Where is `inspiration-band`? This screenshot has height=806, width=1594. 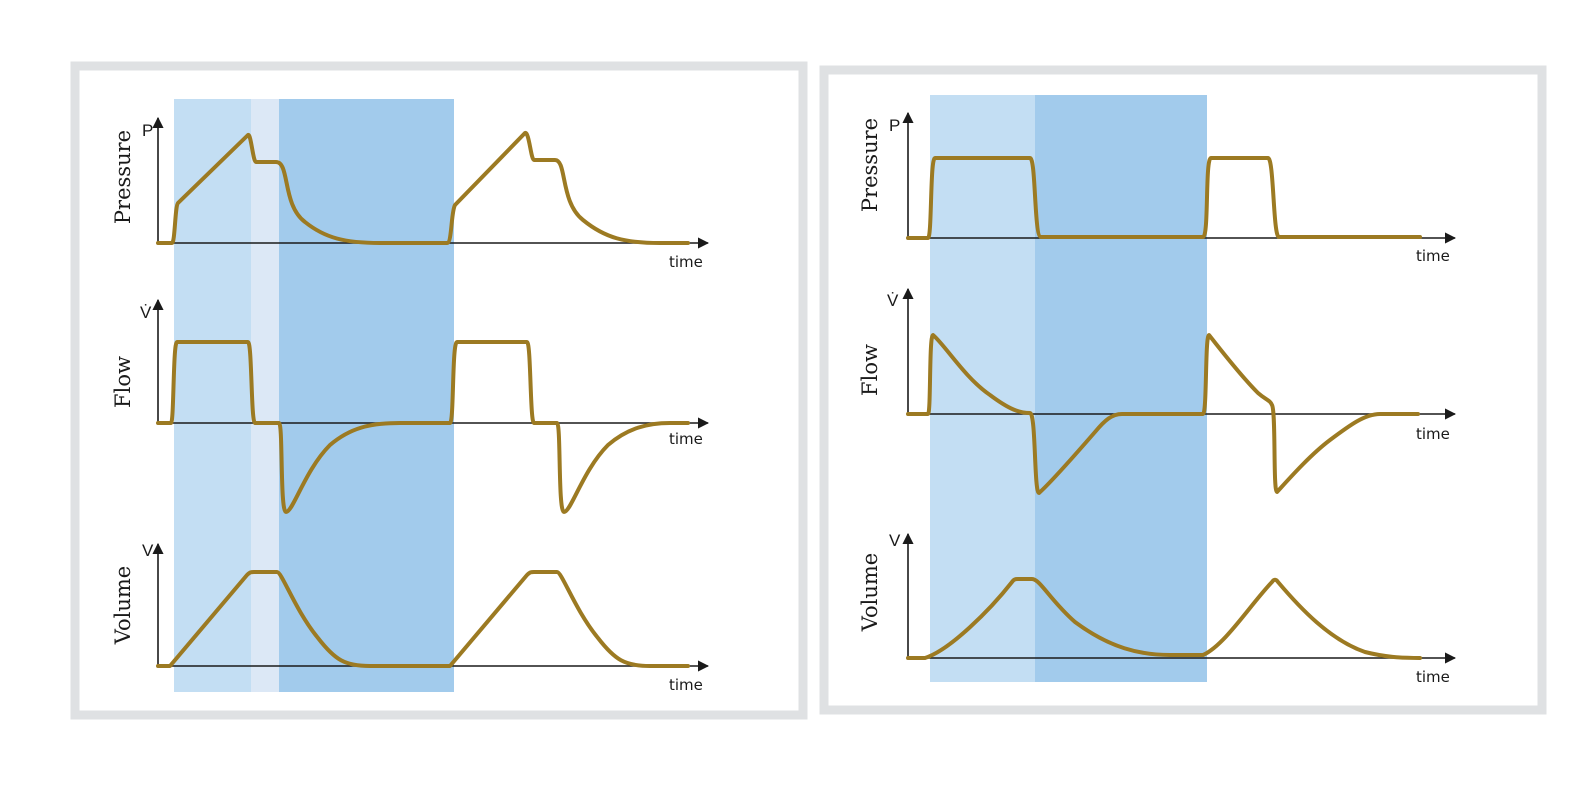
inspiration-band is located at coordinates (212, 395).